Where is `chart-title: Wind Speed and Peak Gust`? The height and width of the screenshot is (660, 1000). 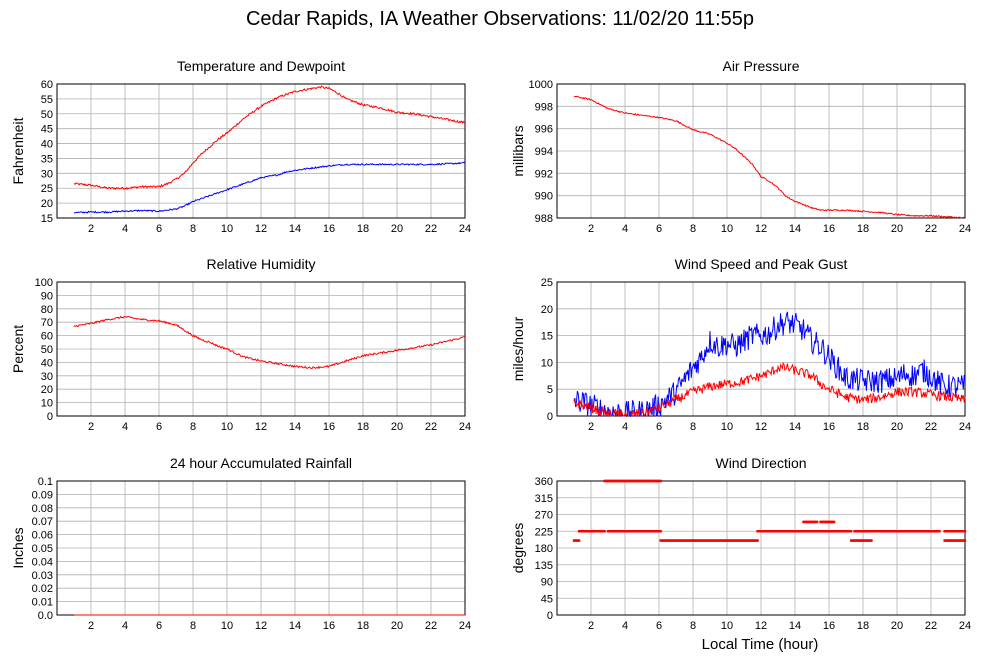 chart-title: Wind Speed and Peak Gust is located at coordinates (761, 264).